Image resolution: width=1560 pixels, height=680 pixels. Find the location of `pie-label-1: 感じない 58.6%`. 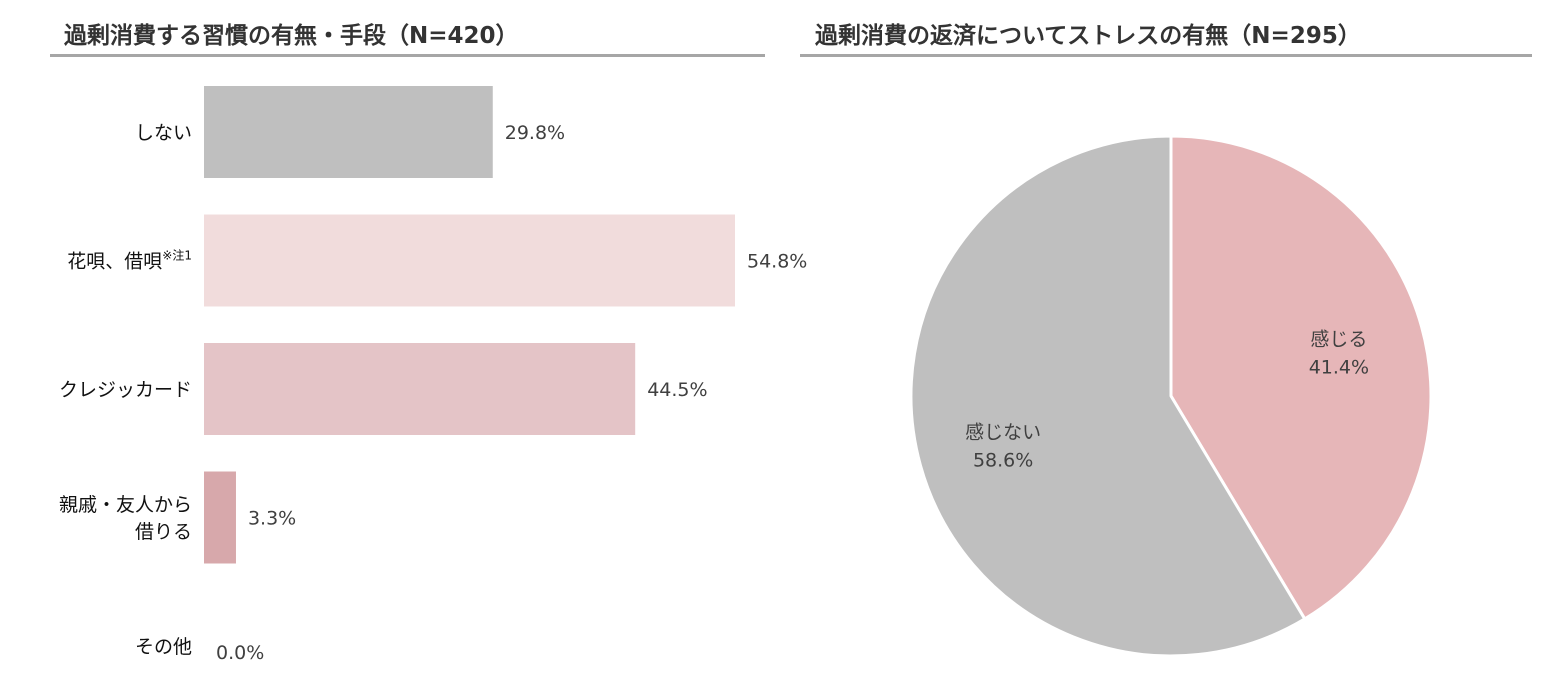

pie-label-1: 感じない 58.6% is located at coordinates (1003, 446).